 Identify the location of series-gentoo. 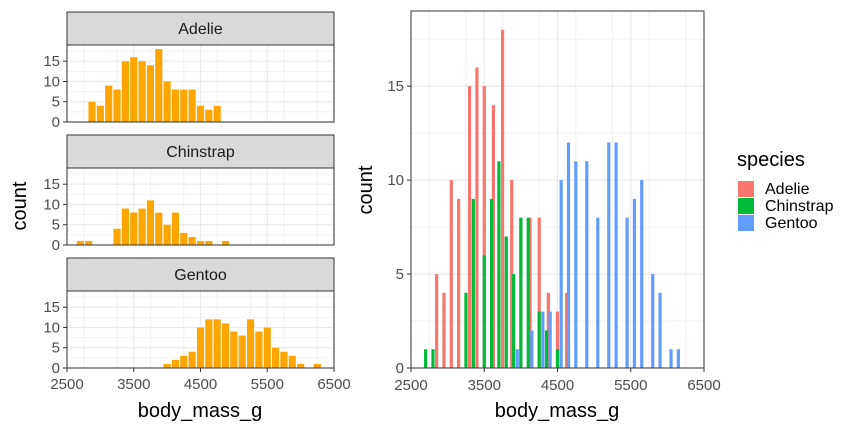
(597, 255).